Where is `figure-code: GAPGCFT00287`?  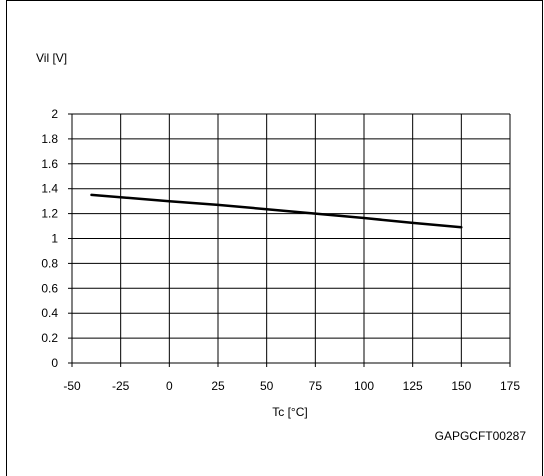 figure-code: GAPGCFT00287 is located at coordinates (480, 436).